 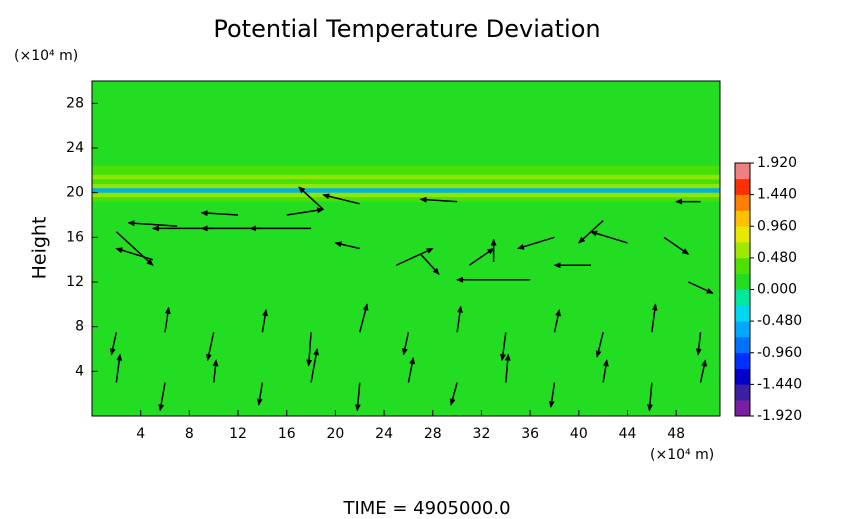 I want to click on x-tick-label: 12, so click(x=238, y=434).